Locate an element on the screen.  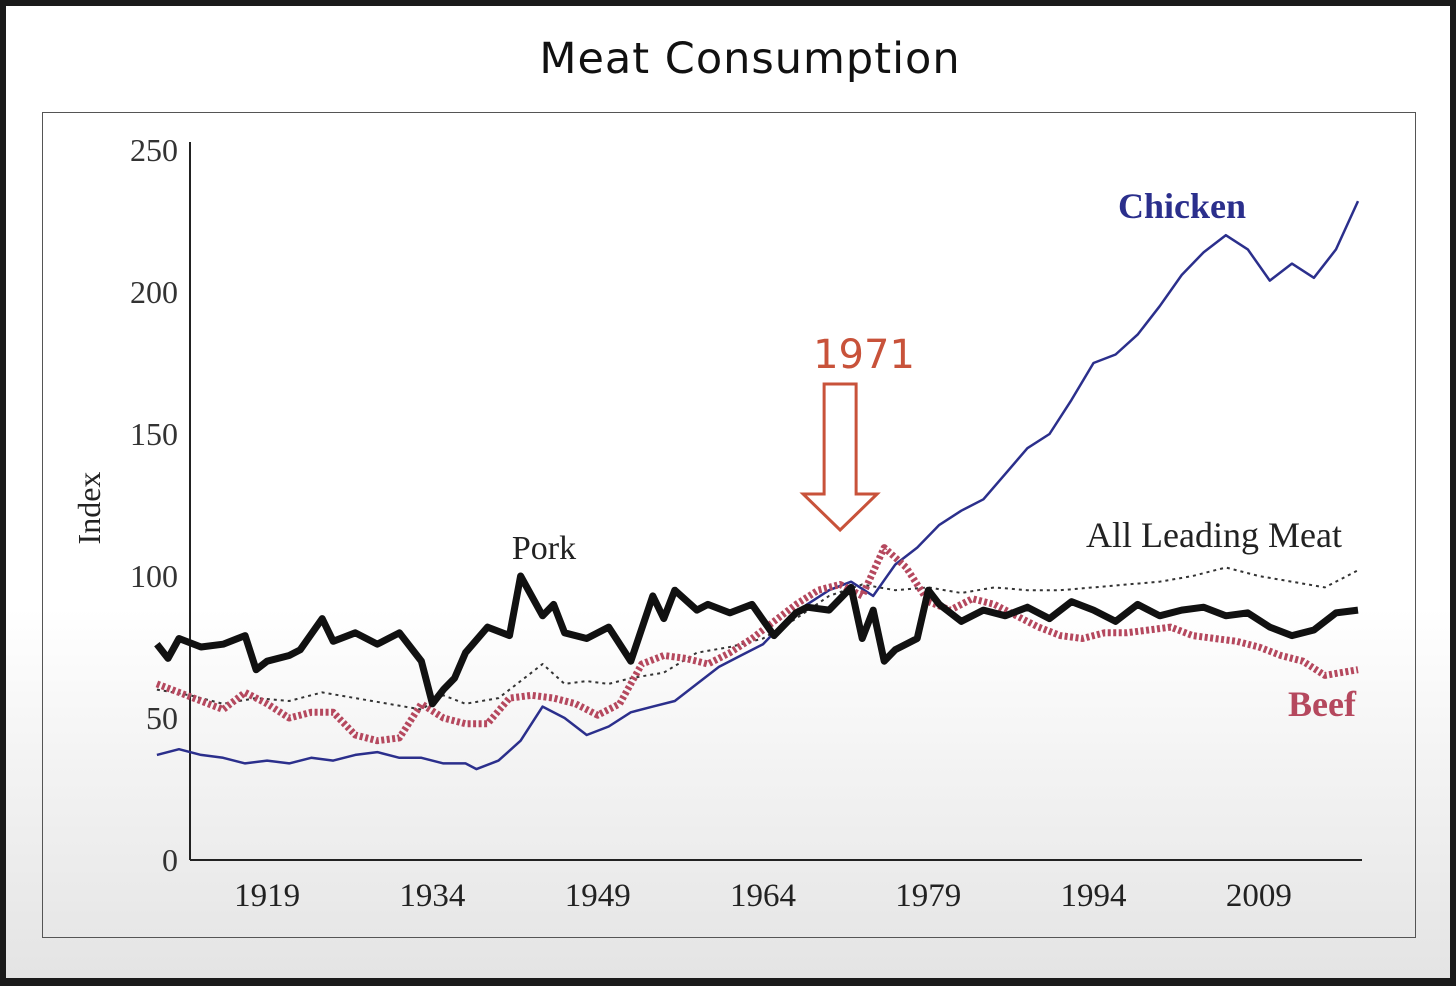
x-tick-label: 1979 is located at coordinates (928, 896).